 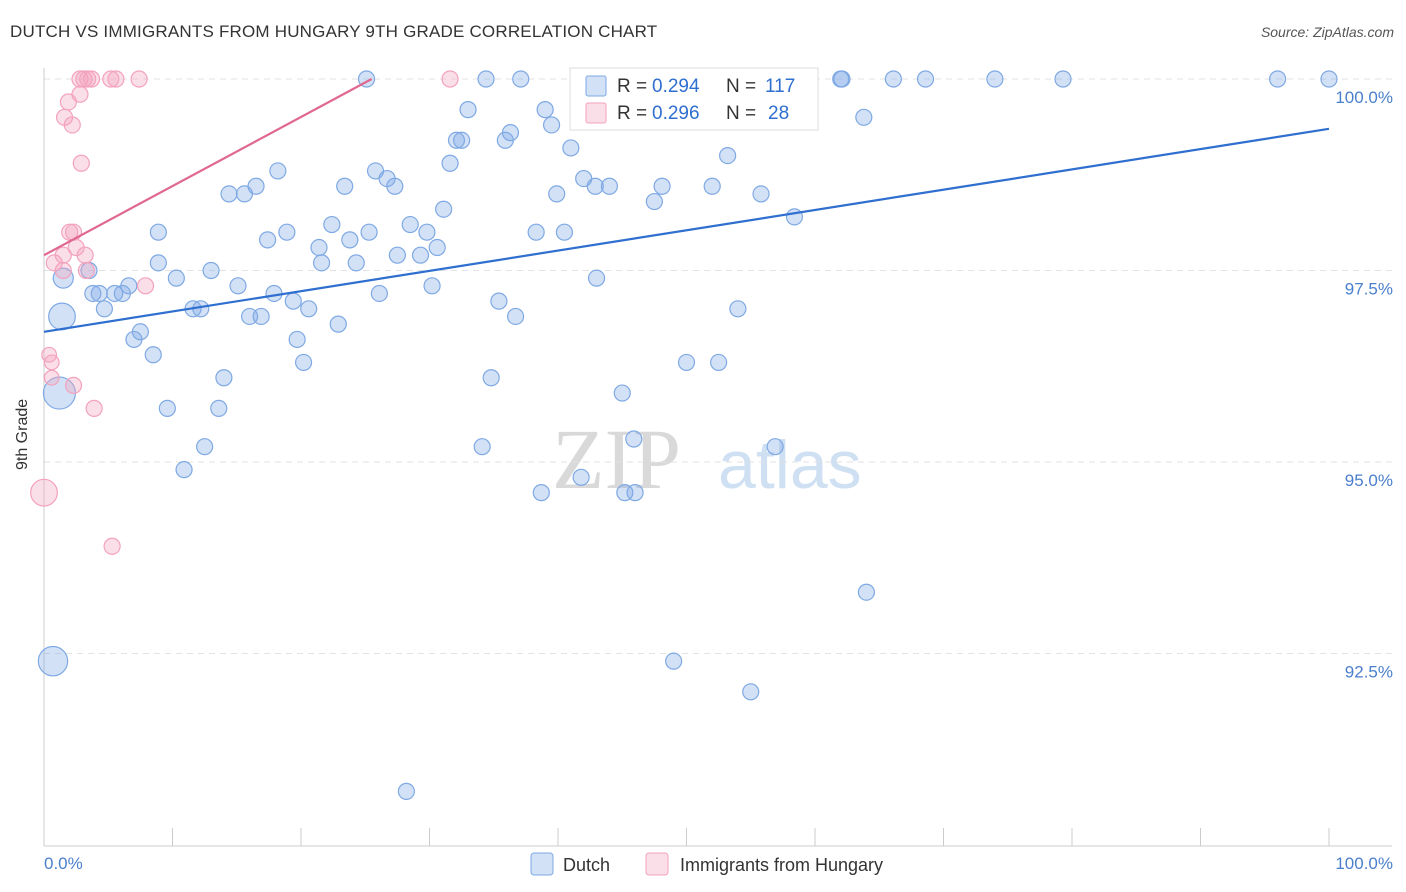 I want to click on stats-n-value-dutch: 117, so click(x=780, y=86).